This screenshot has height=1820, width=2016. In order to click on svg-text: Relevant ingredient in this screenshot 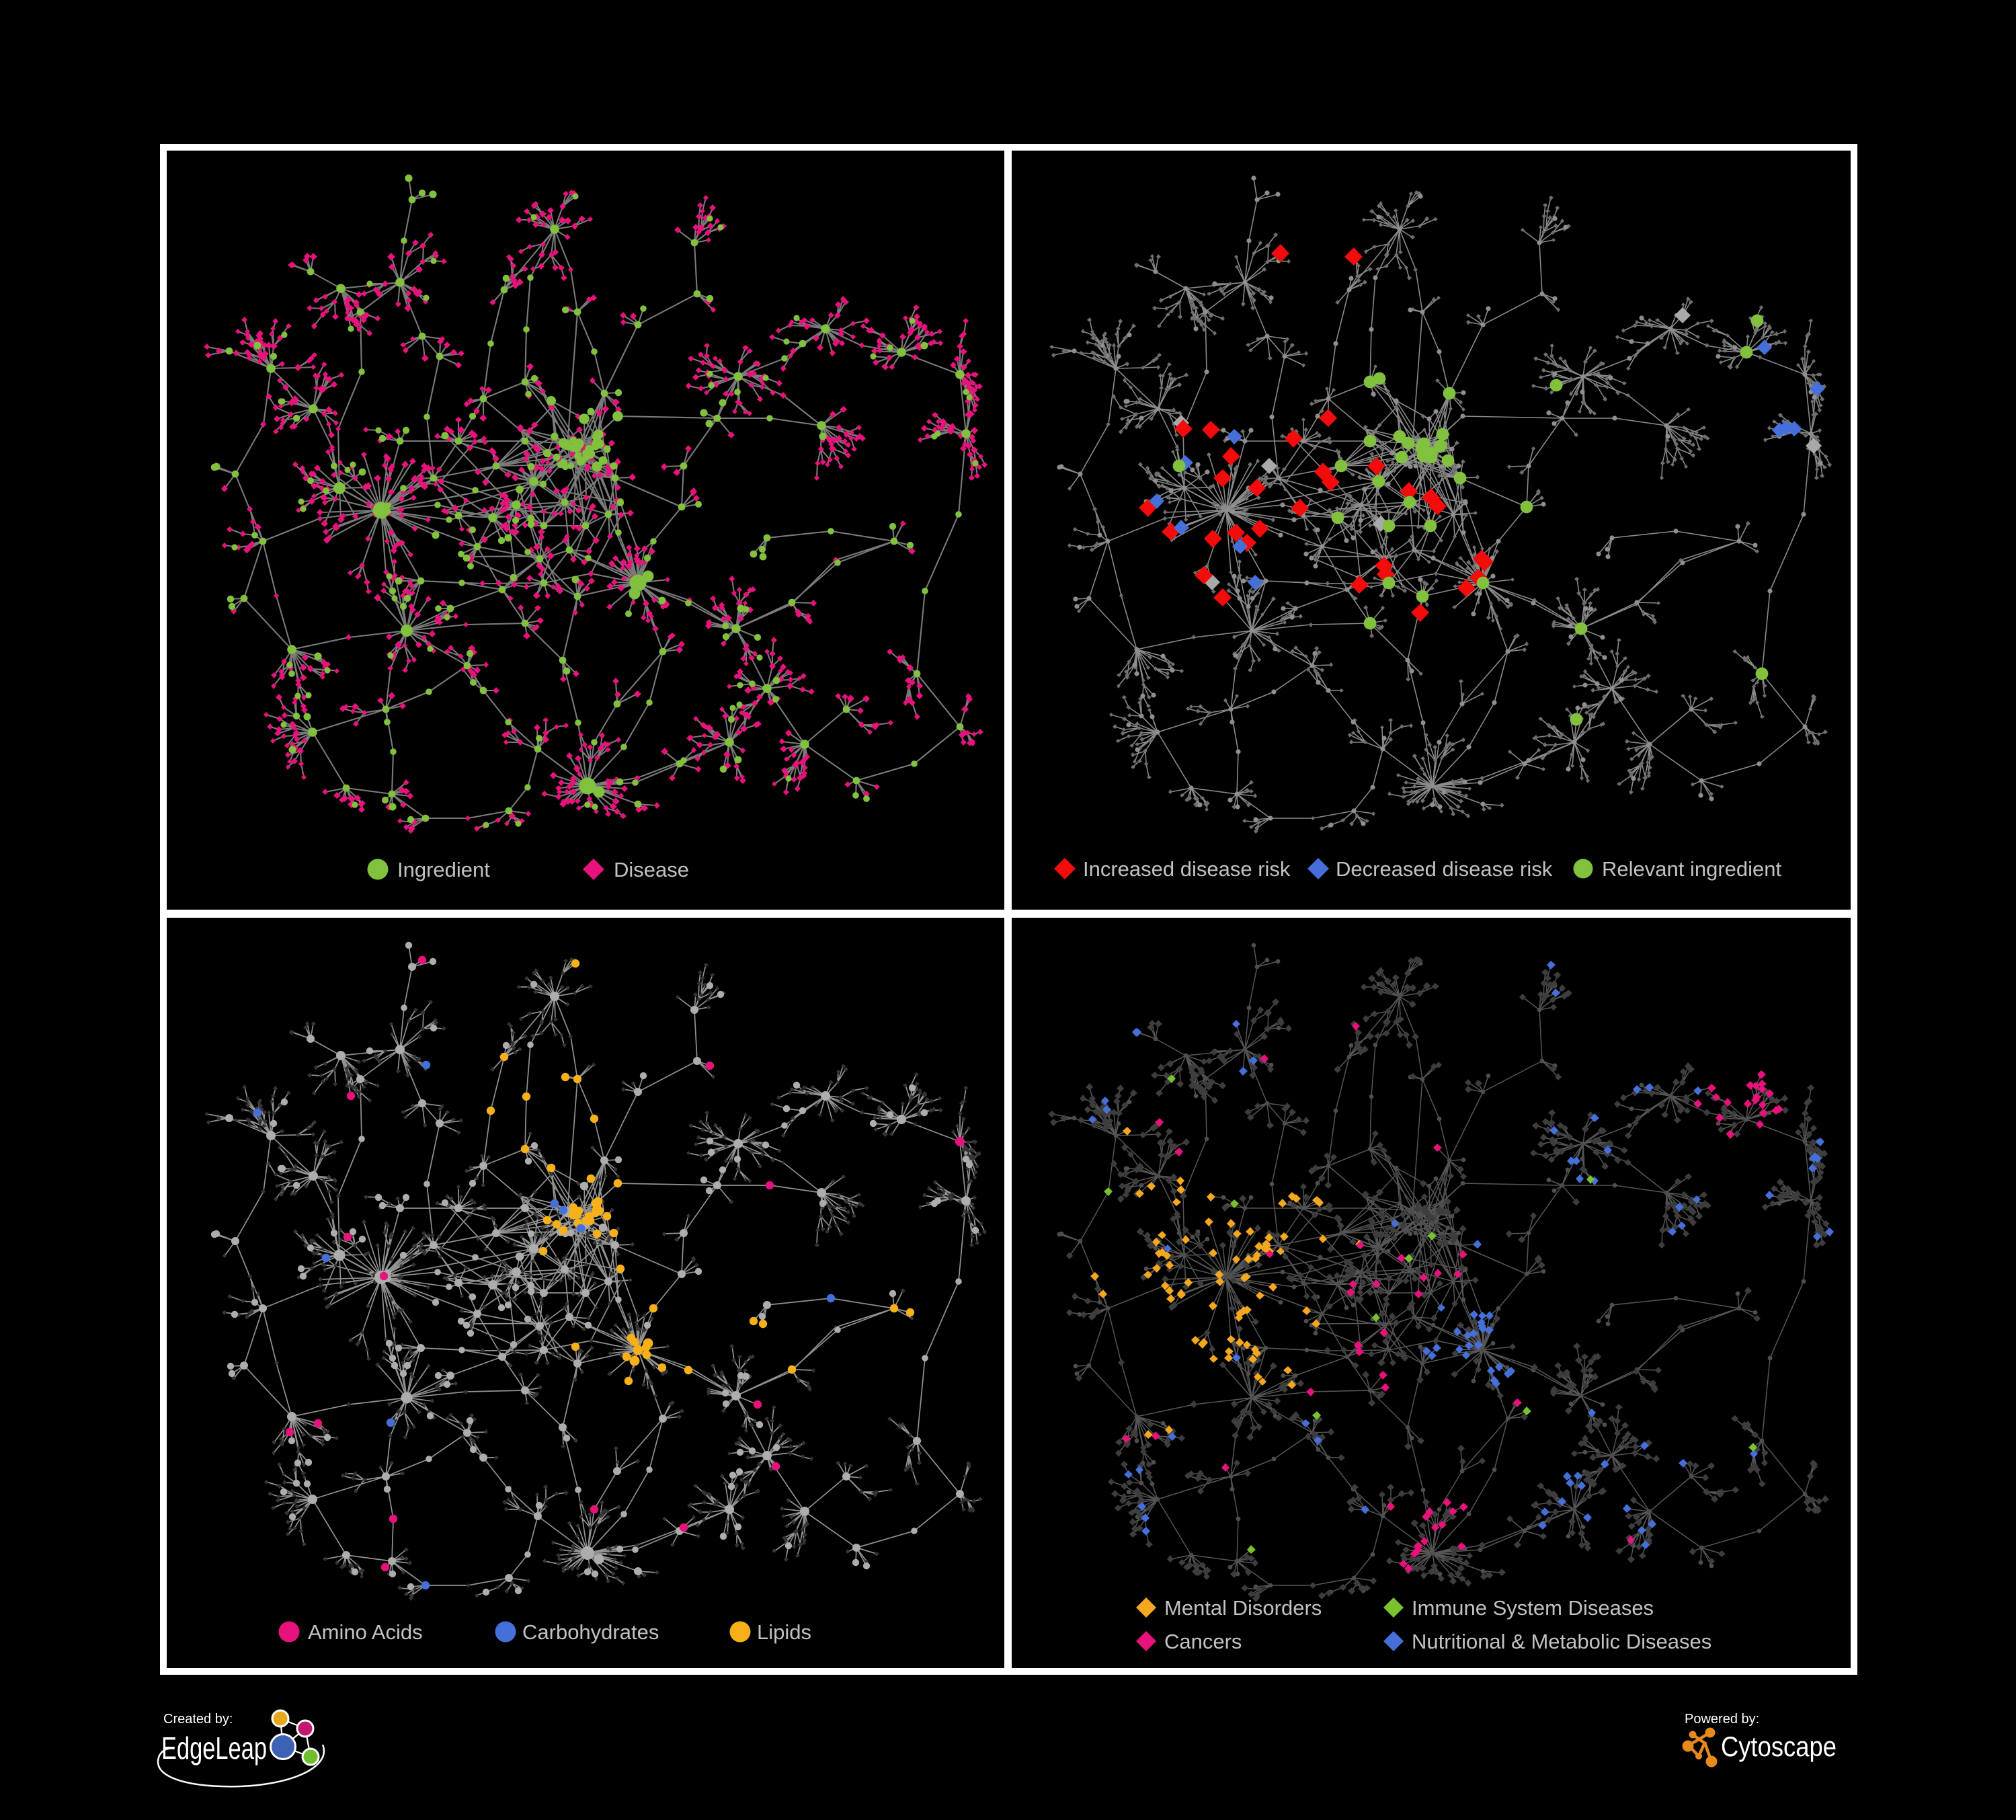, I will do `click(1692, 869)`.